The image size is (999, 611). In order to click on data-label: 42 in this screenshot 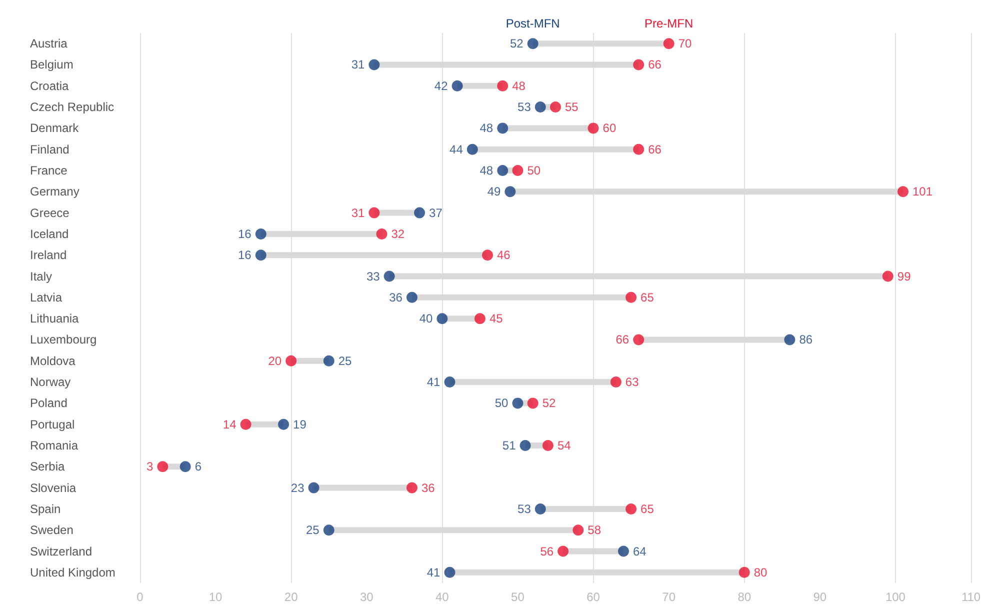, I will do `click(441, 85)`.